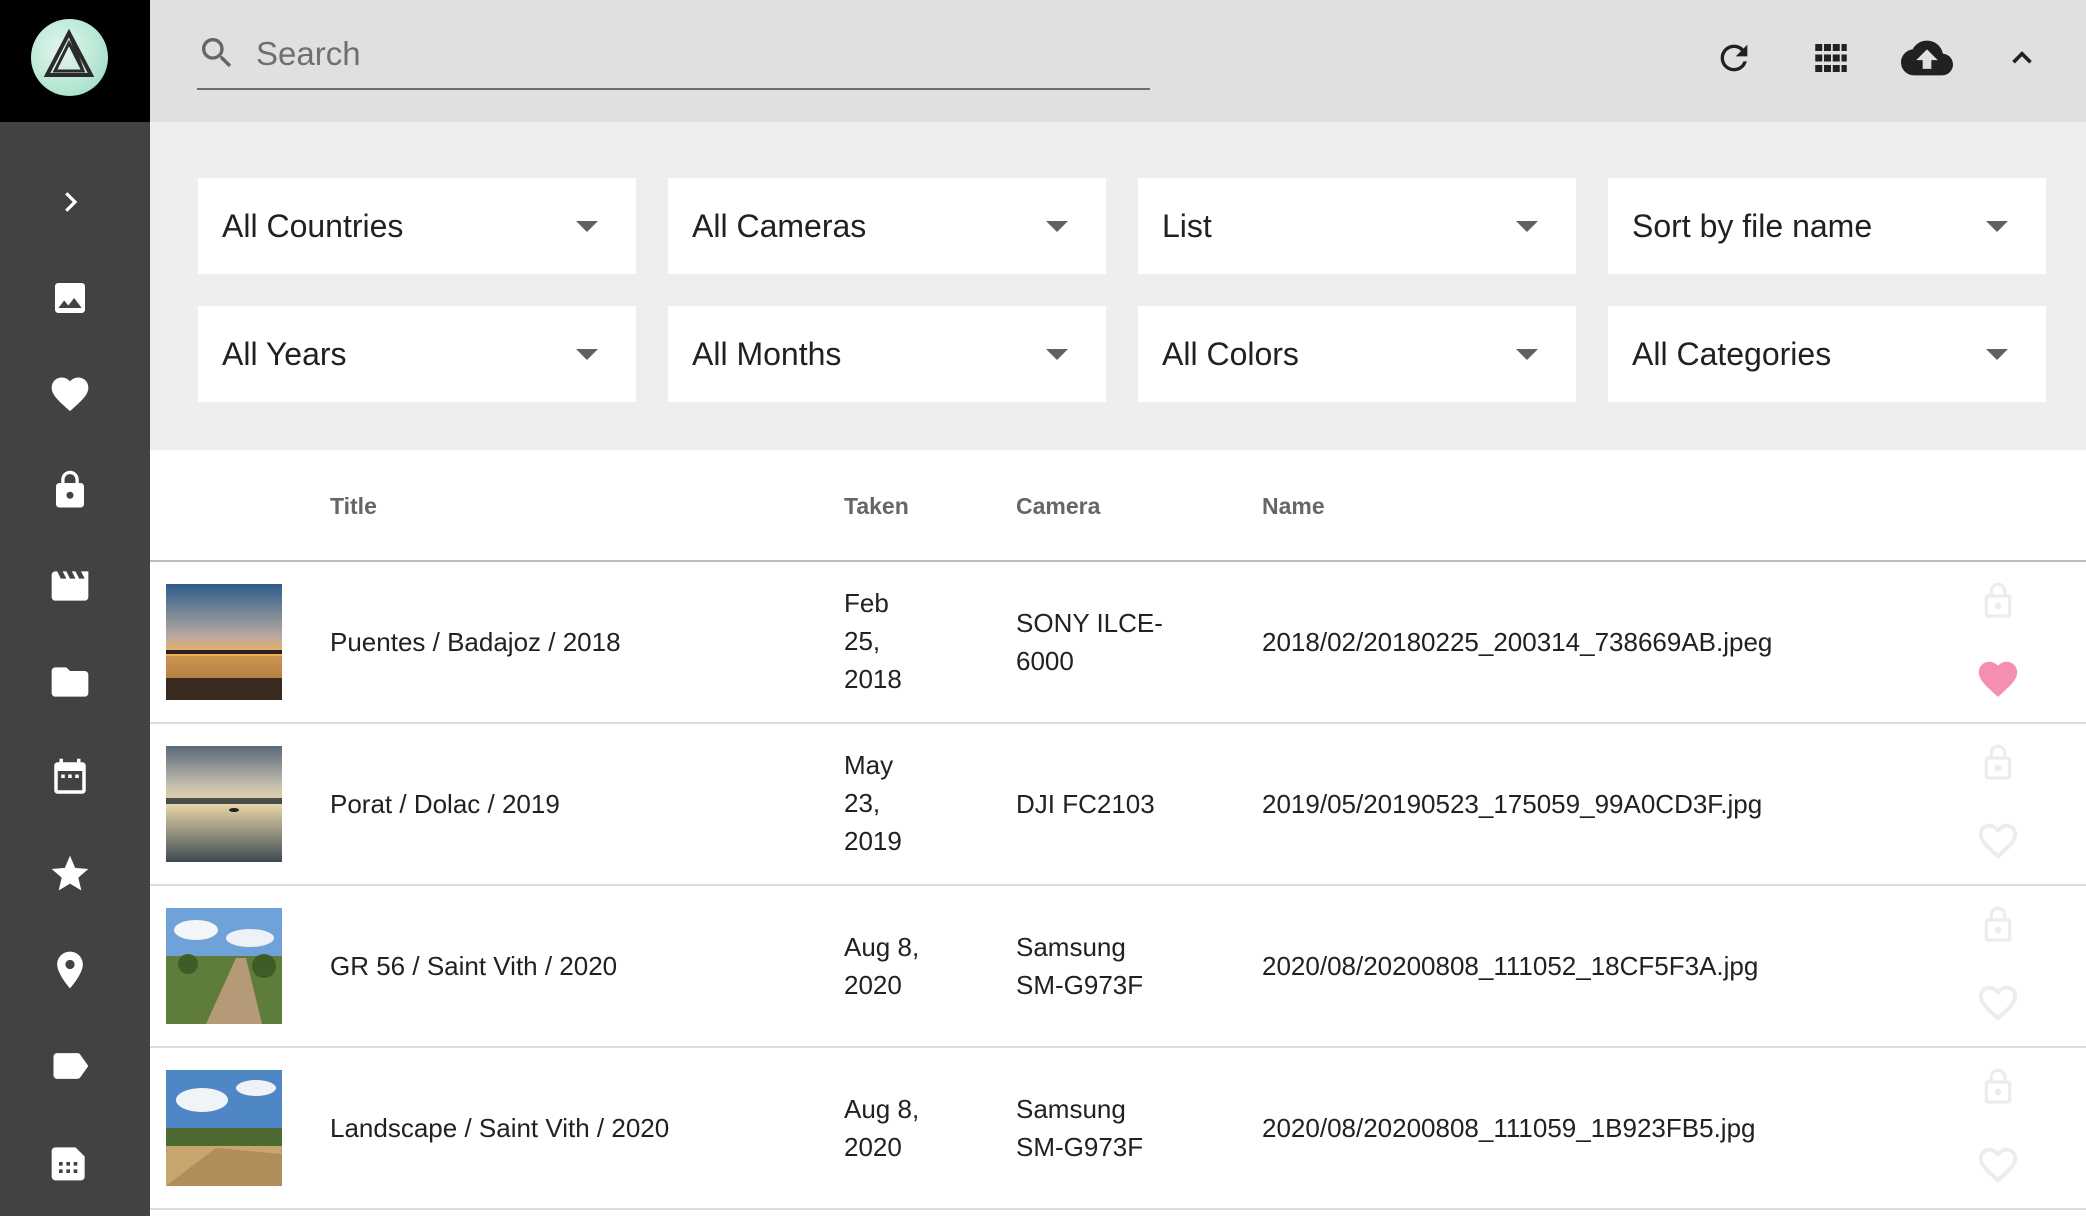 This screenshot has height=1216, width=2086. I want to click on table-header: Title Taken Camera Name, so click(1118, 506).